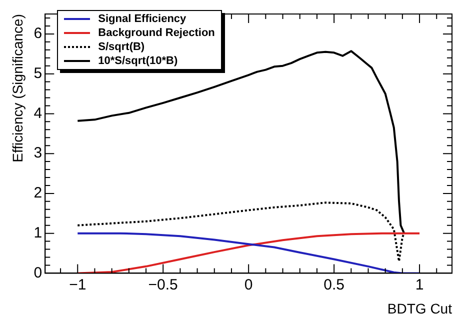  What do you see at coordinates (121, 47) in the screenshot?
I see `legend-label: S/sqrt(B)` at bounding box center [121, 47].